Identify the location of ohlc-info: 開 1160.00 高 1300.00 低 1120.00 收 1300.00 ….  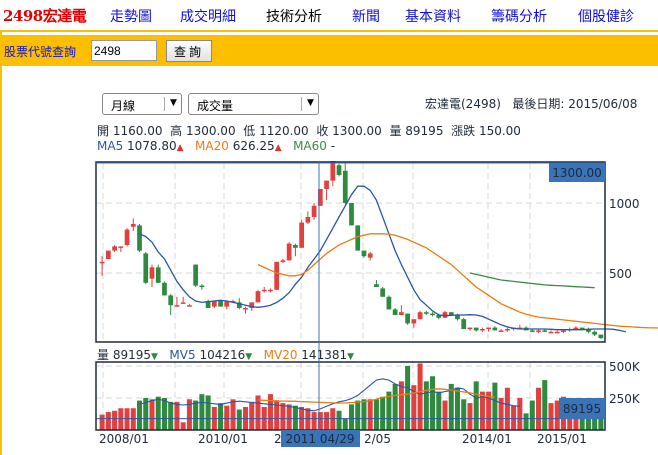
(309, 130).